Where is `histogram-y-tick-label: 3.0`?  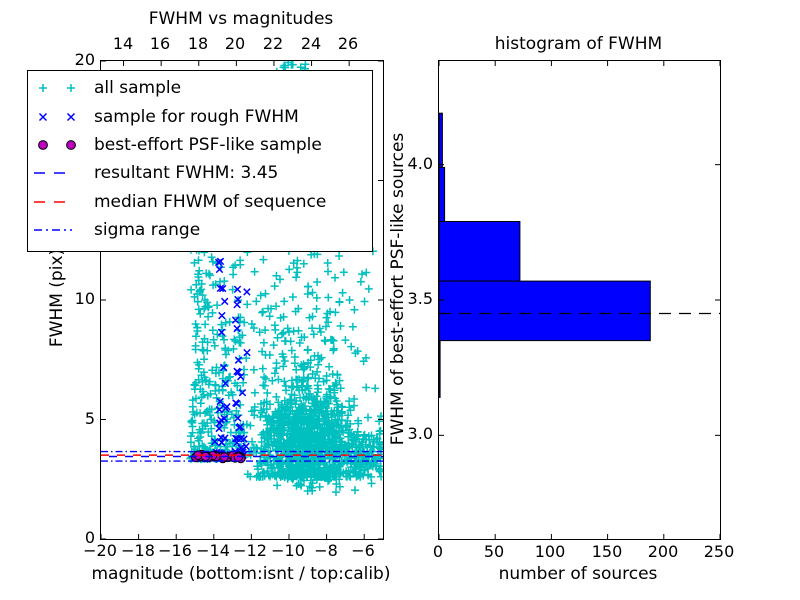
histogram-y-tick-label: 3.0 is located at coordinates (420, 433).